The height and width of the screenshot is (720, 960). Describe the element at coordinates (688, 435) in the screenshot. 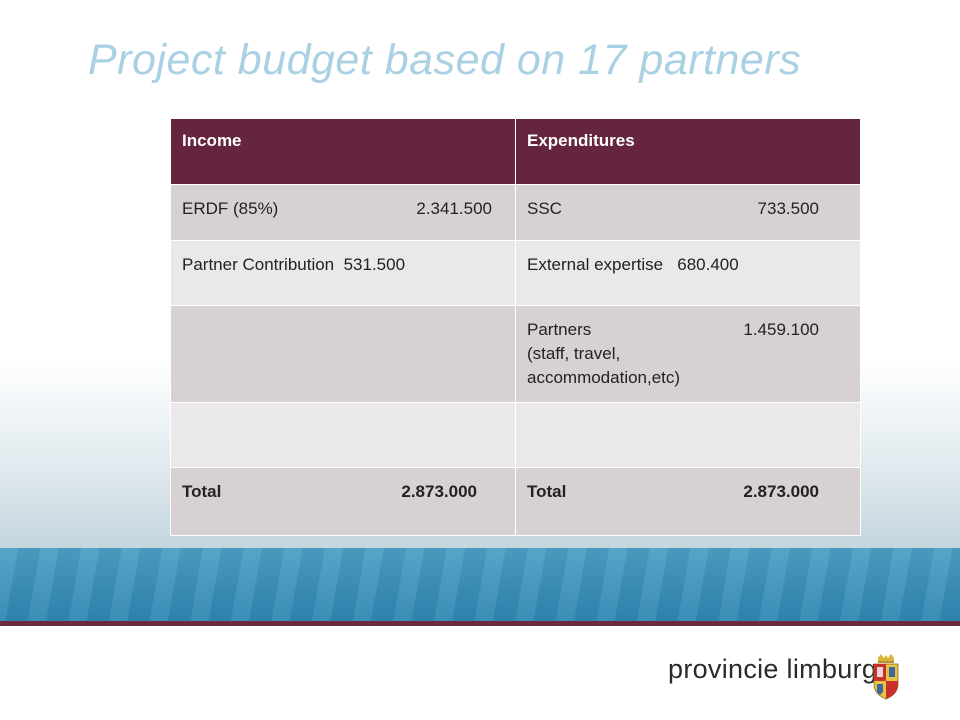

I see `expenditure-cell-empty` at that location.